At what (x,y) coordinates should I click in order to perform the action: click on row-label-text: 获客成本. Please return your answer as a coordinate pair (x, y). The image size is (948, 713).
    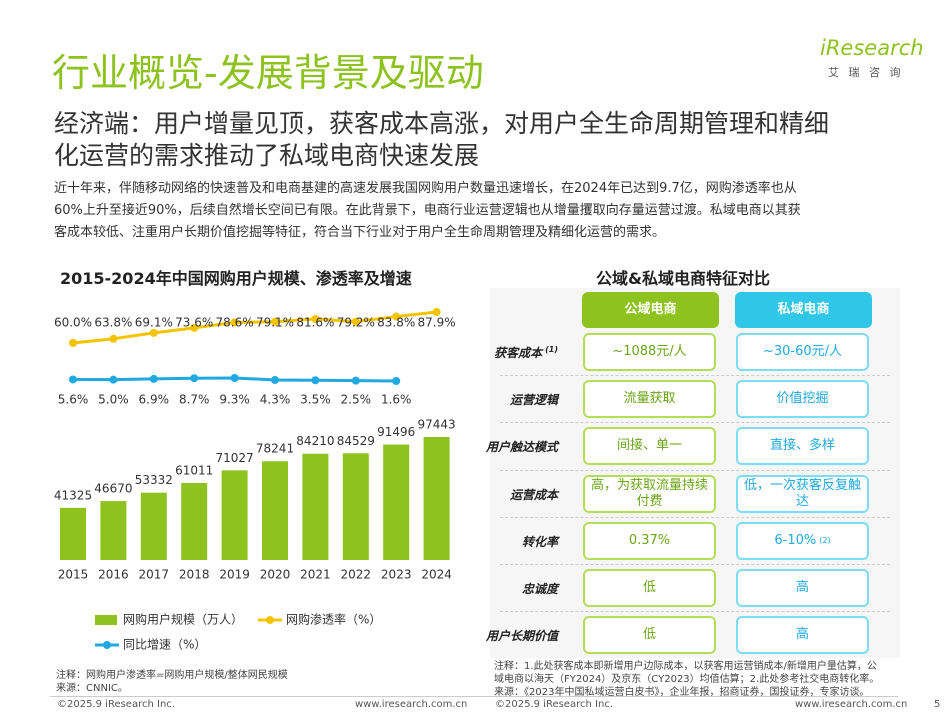
    Looking at the image, I should click on (518, 353).